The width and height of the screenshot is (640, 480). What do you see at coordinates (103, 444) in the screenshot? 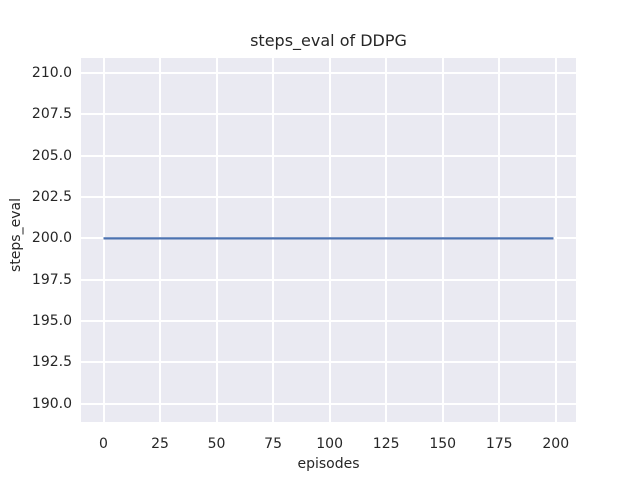
I see `x-tick-label: 0` at bounding box center [103, 444].